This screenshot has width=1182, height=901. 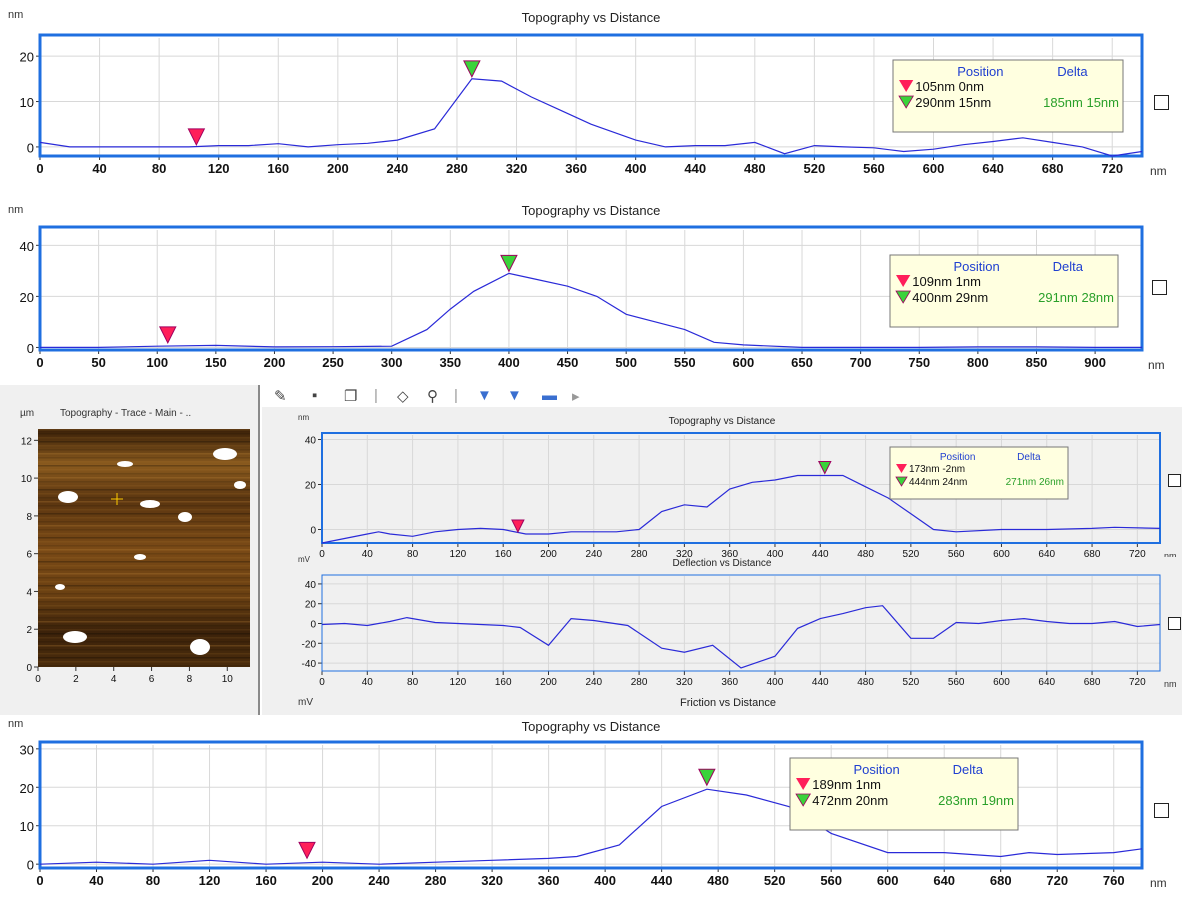 I want to click on x-tick-label: 280, so click(x=639, y=682).